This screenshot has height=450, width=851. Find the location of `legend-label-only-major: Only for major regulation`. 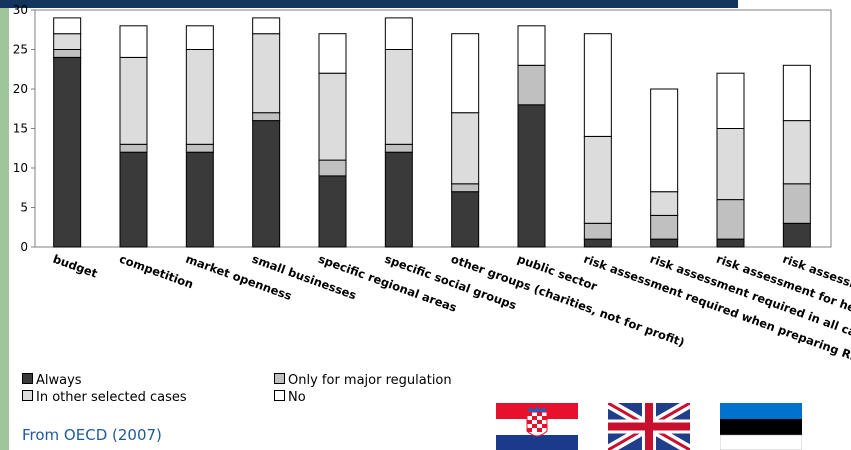

legend-label-only-major: Only for major regulation is located at coordinates (370, 380).